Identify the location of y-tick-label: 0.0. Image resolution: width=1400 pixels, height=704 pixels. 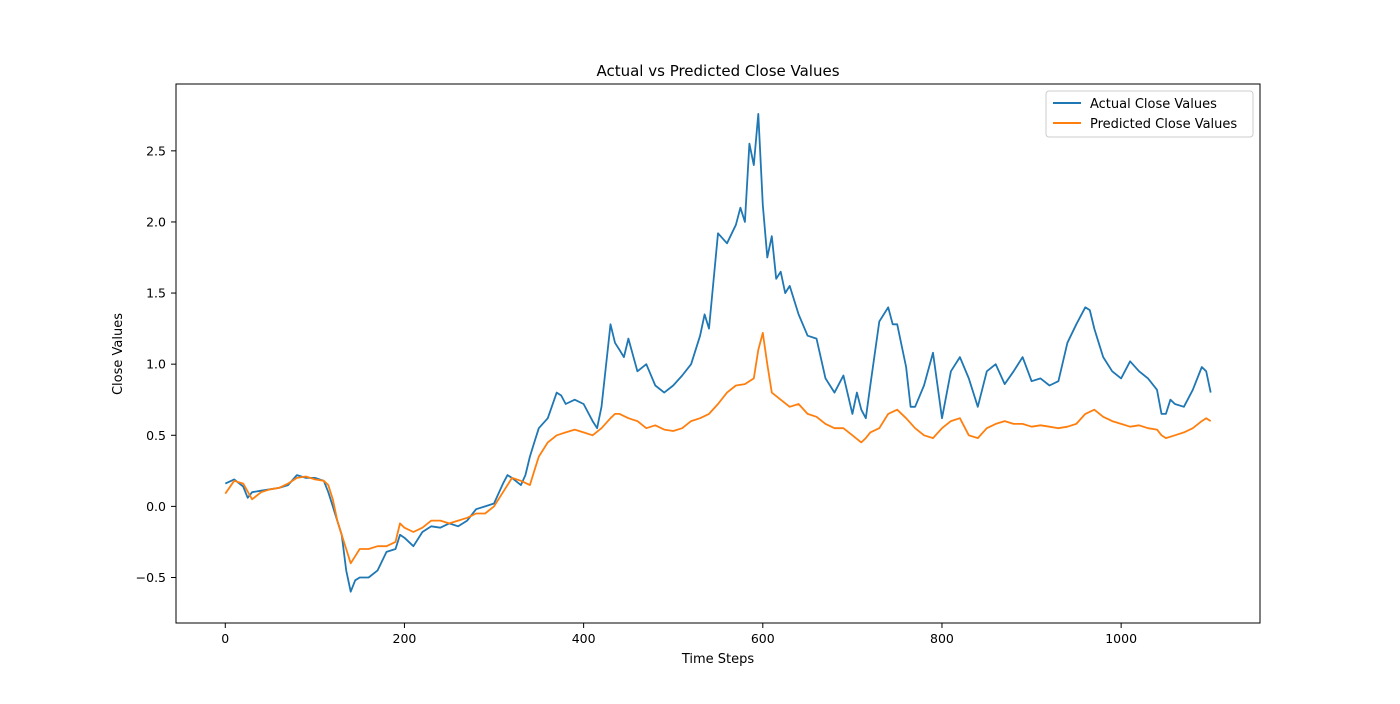
(156, 506).